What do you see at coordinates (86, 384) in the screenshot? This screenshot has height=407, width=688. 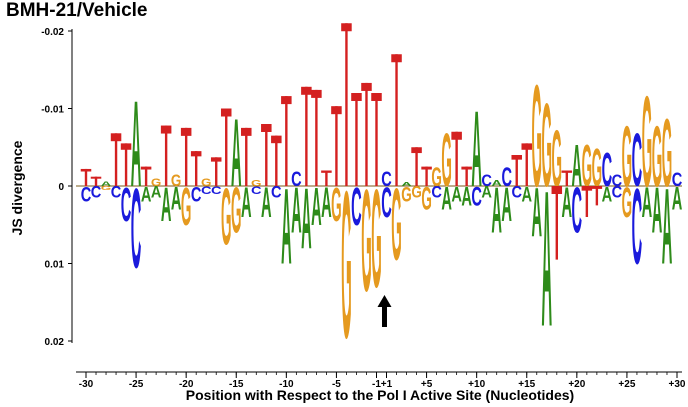 I see `x-tick-label: -30` at bounding box center [86, 384].